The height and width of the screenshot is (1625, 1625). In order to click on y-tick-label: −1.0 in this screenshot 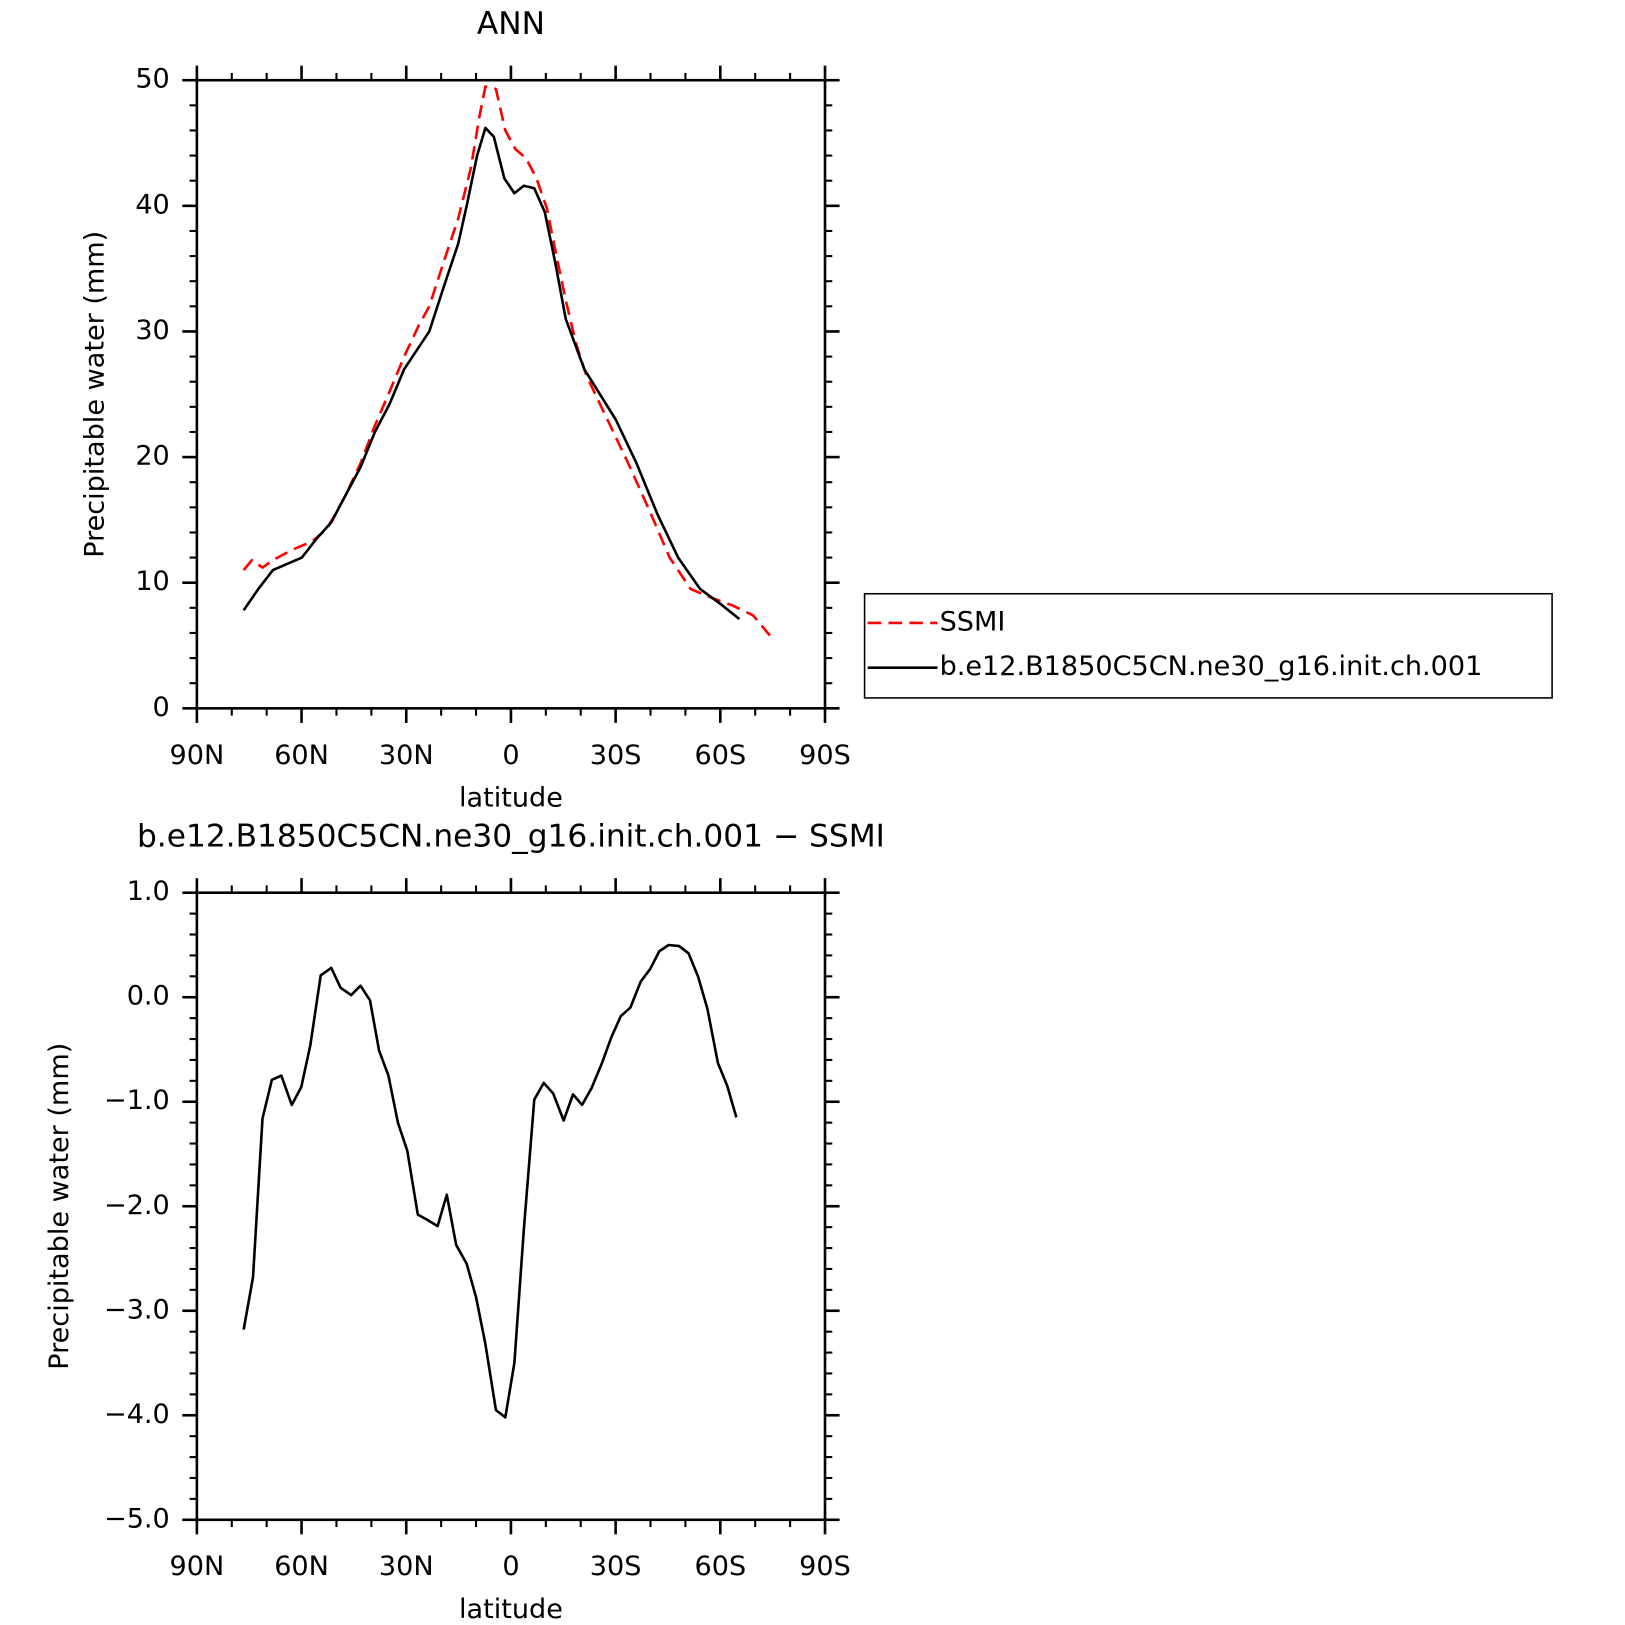, I will do `click(137, 1100)`.